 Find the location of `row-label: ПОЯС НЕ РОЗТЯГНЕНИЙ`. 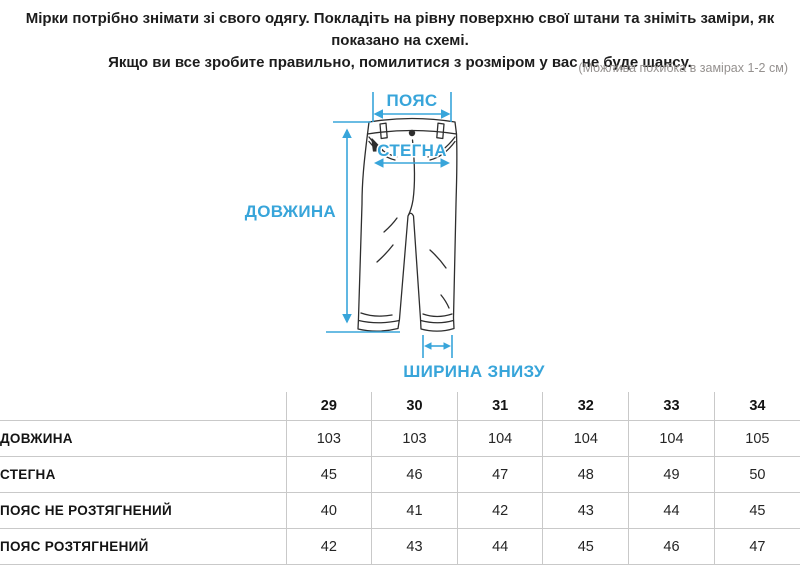

row-label: ПОЯС НЕ РОЗТЯГНЕНИЙ is located at coordinates (143, 510).